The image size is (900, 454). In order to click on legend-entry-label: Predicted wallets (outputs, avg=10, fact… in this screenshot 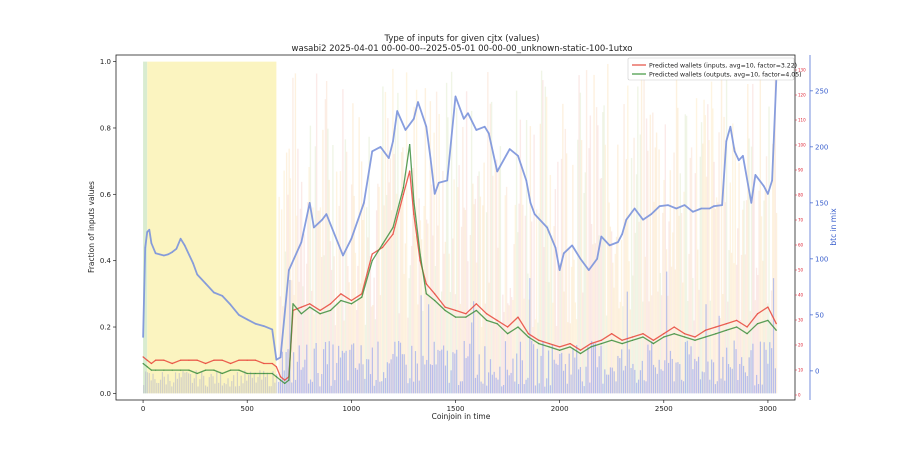, I will do `click(725, 74)`.